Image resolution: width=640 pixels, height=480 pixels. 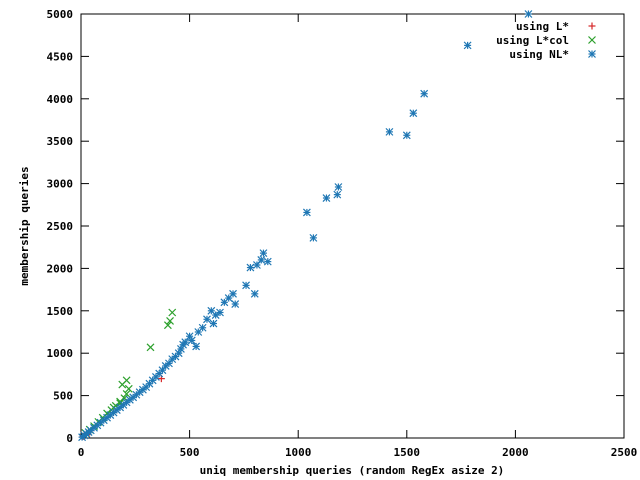 What do you see at coordinates (542, 26) in the screenshot?
I see `legend-label: using L*` at bounding box center [542, 26].